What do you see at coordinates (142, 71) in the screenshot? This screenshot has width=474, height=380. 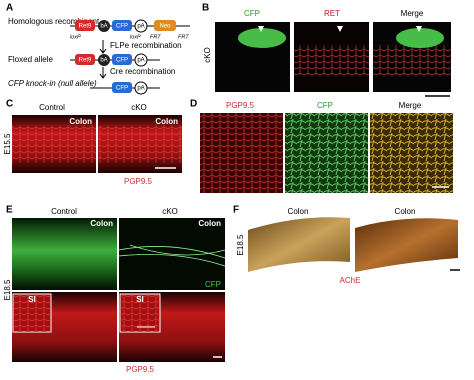 I see `step: Cre recombination` at bounding box center [142, 71].